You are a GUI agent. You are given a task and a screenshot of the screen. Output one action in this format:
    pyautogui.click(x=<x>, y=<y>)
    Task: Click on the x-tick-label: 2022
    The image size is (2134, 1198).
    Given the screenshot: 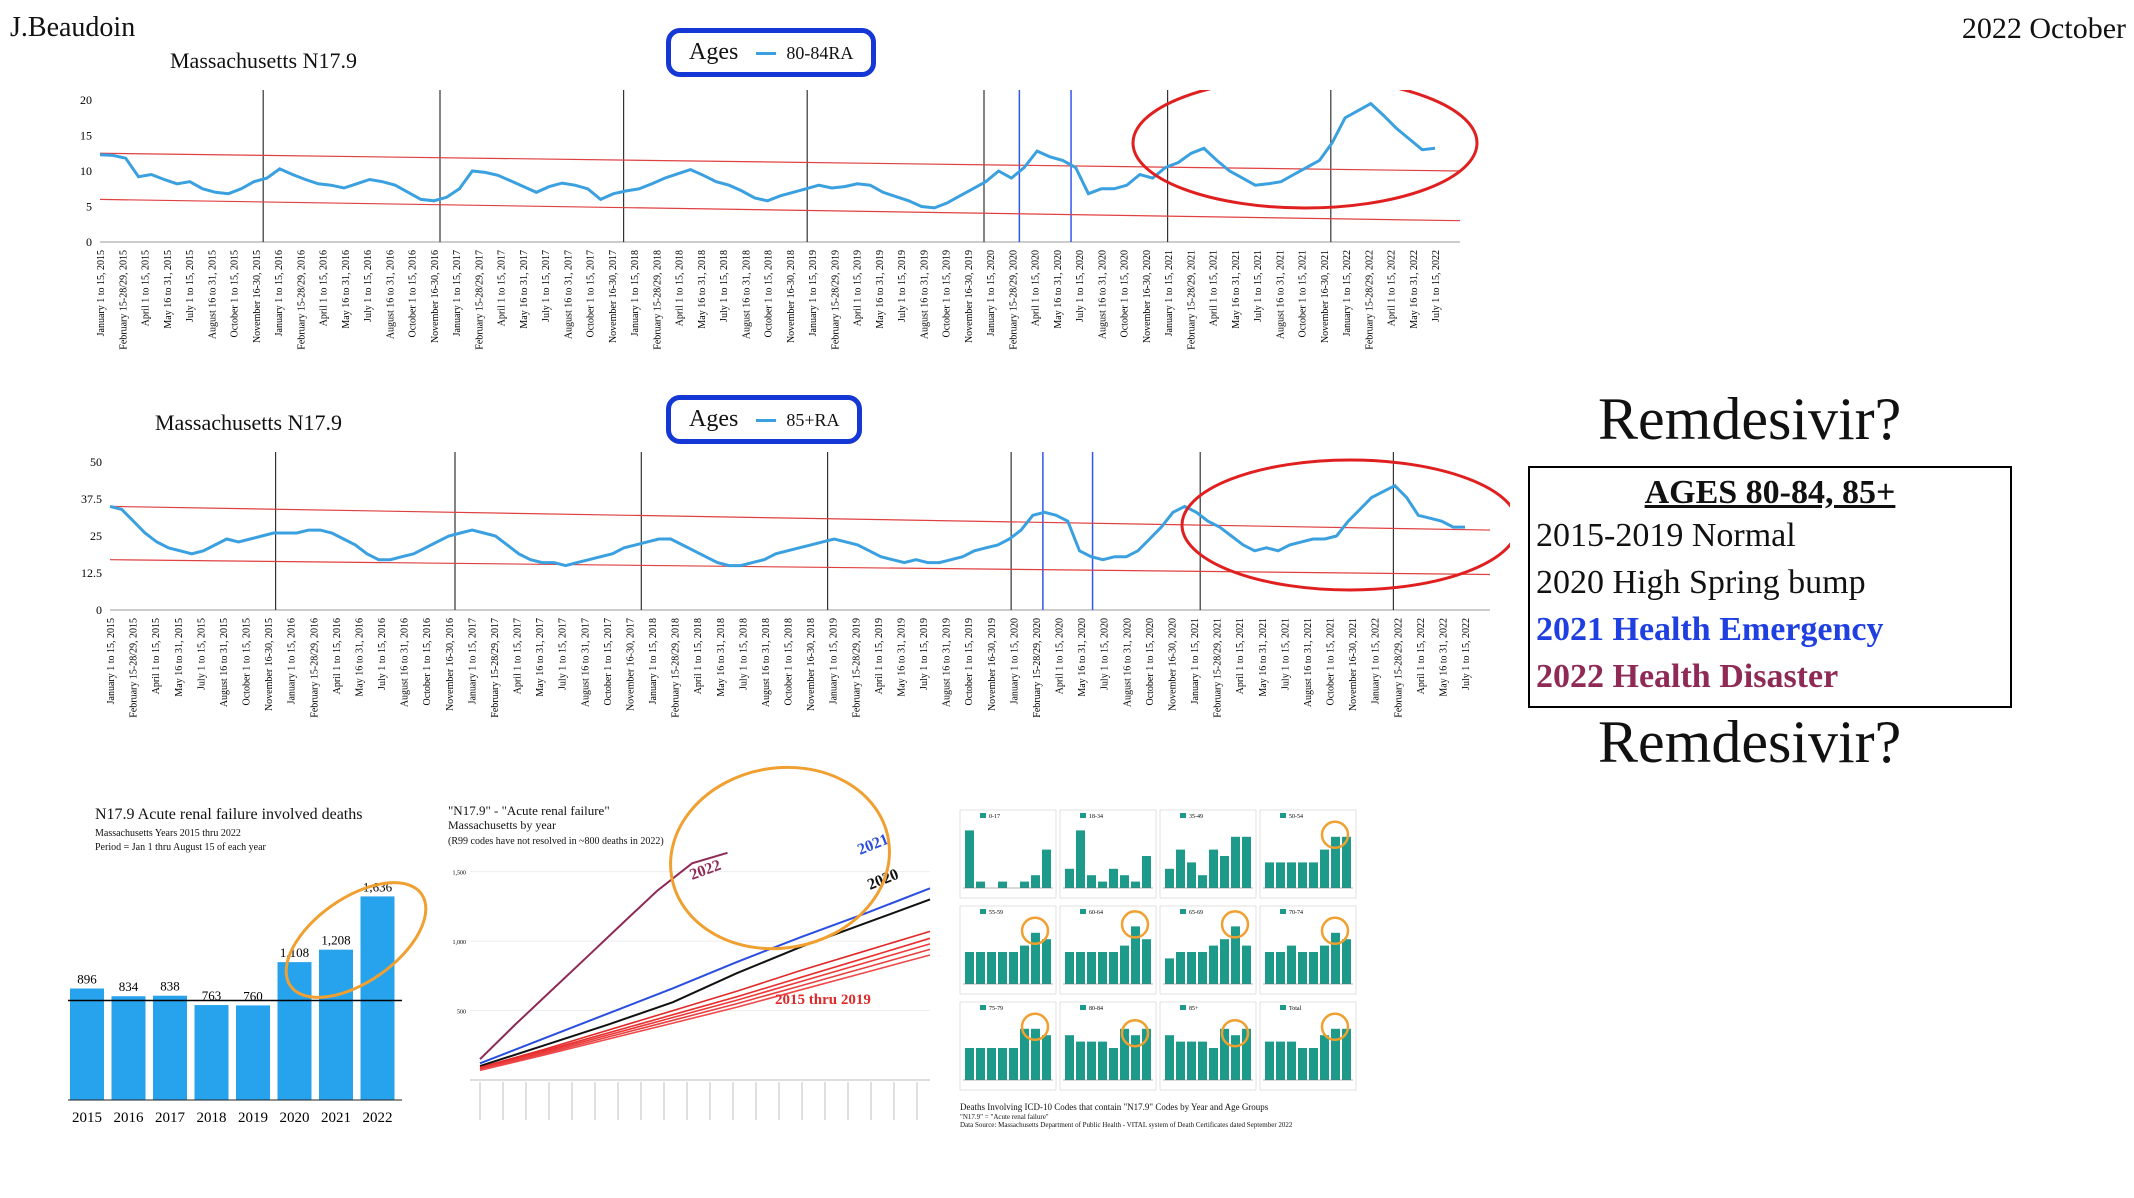 What is the action you would take?
    pyautogui.click(x=378, y=1118)
    